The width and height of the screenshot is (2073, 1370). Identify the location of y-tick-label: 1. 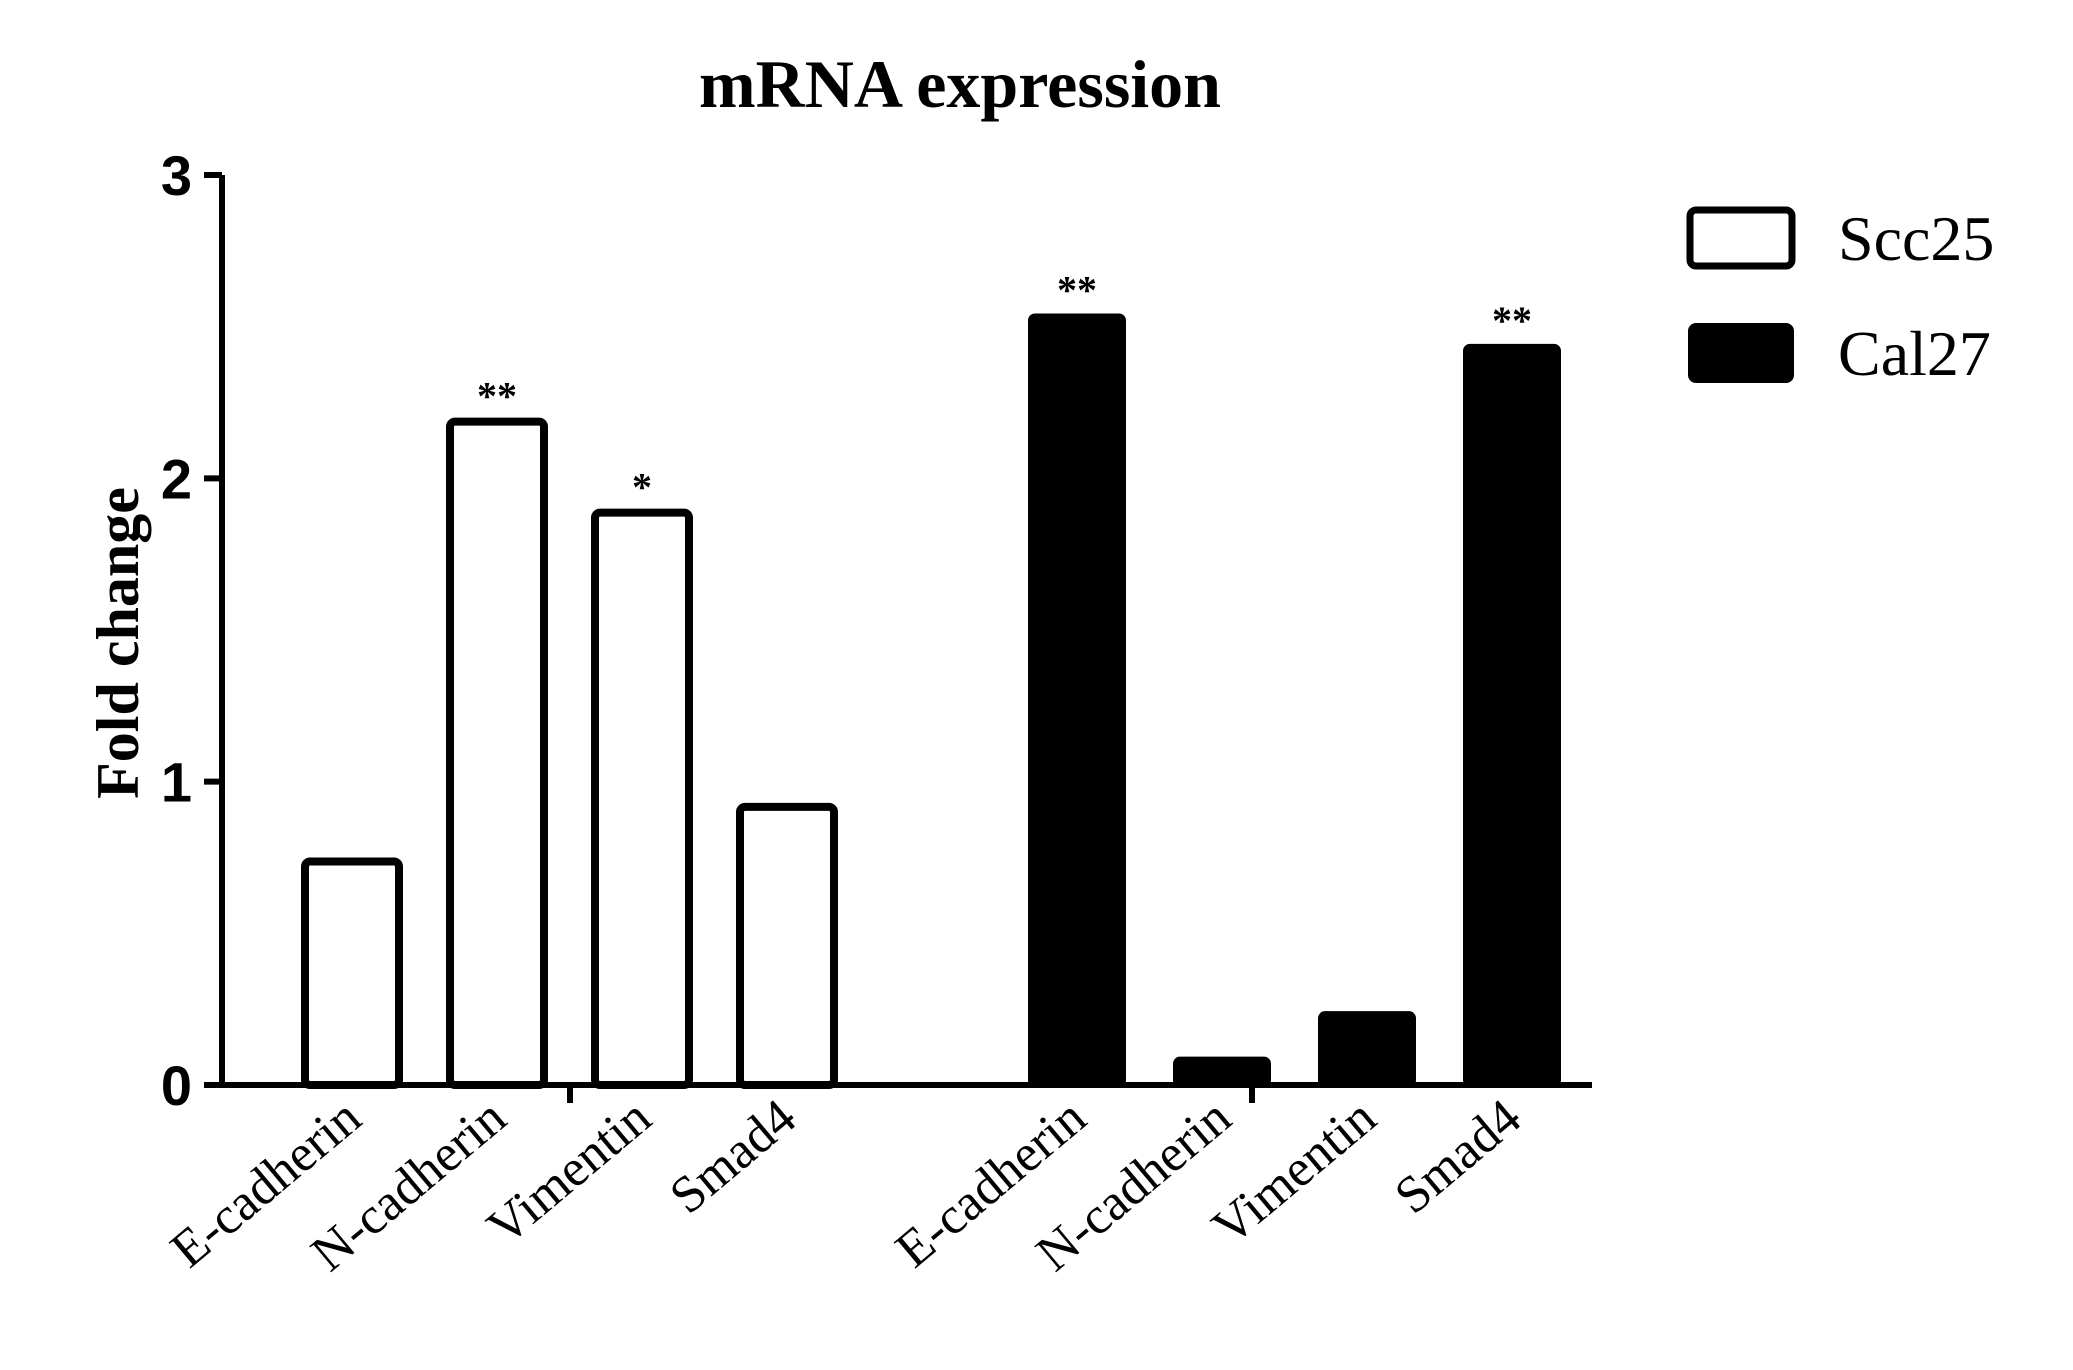
(176, 782).